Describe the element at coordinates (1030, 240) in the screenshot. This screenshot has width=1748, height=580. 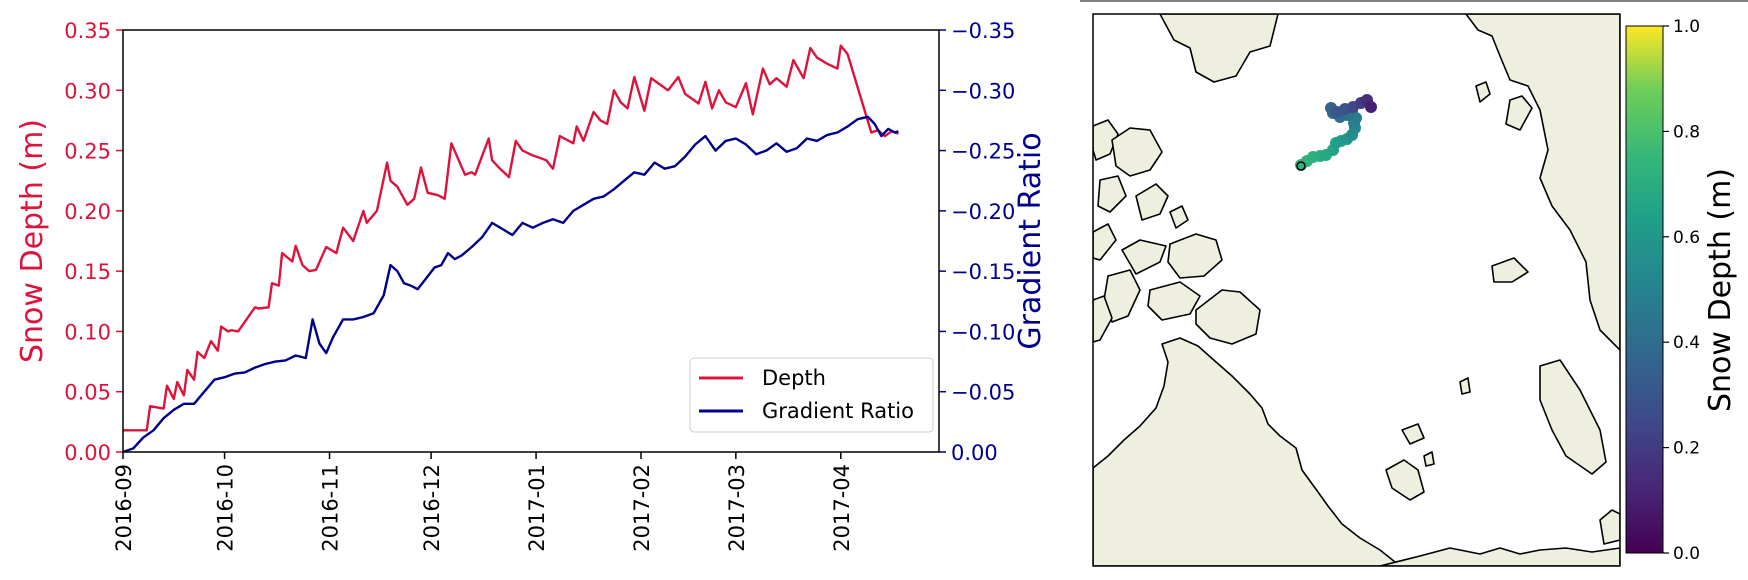
I see `right-axis-label: Gradient Ratio` at that location.